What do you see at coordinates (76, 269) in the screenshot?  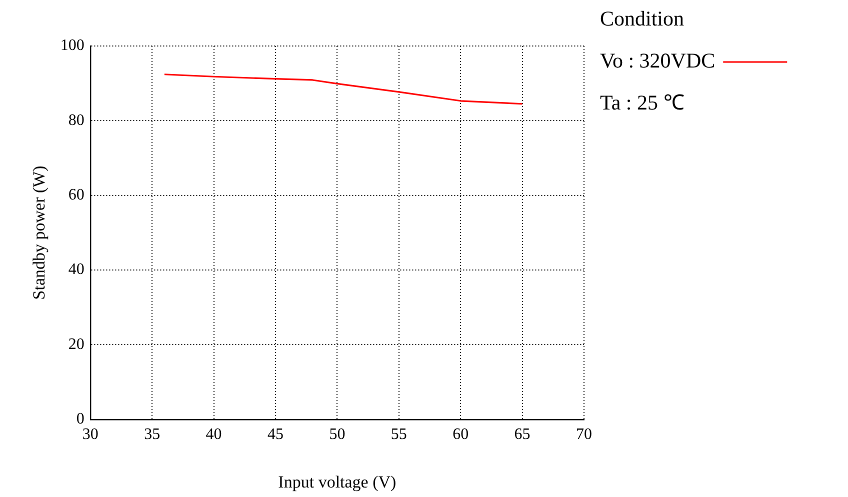 I see `y-tick-label: 40` at bounding box center [76, 269].